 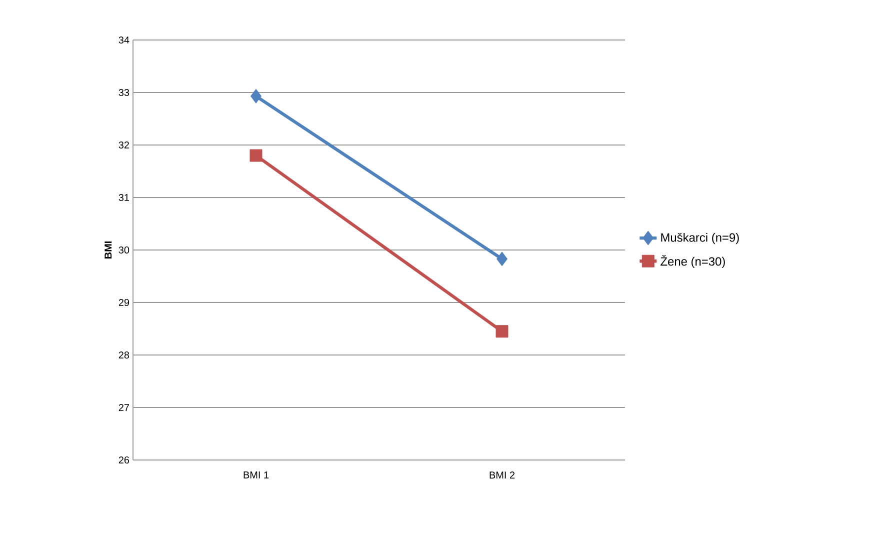 I want to click on y-tick-label: 31, so click(x=123, y=198).